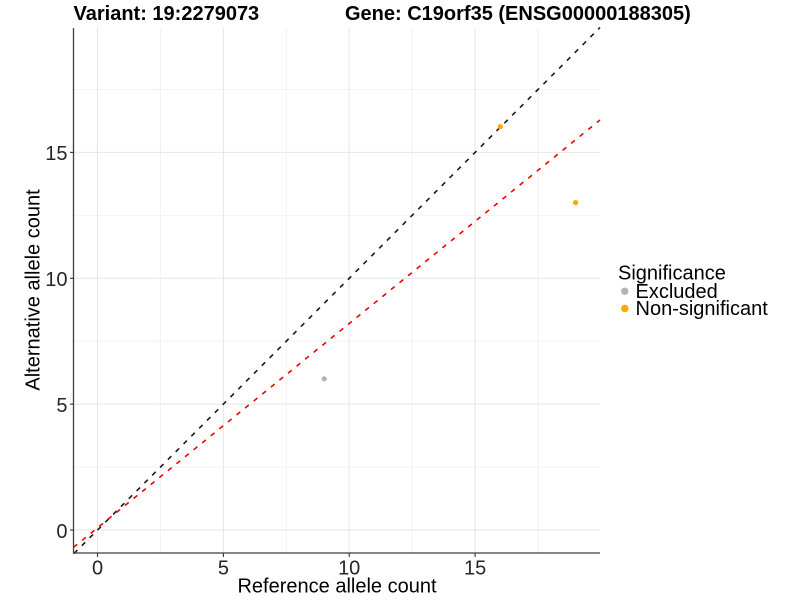 The image size is (800, 605). Describe the element at coordinates (34, 290) in the screenshot. I see `svg-text: Alternative allele count` at that location.